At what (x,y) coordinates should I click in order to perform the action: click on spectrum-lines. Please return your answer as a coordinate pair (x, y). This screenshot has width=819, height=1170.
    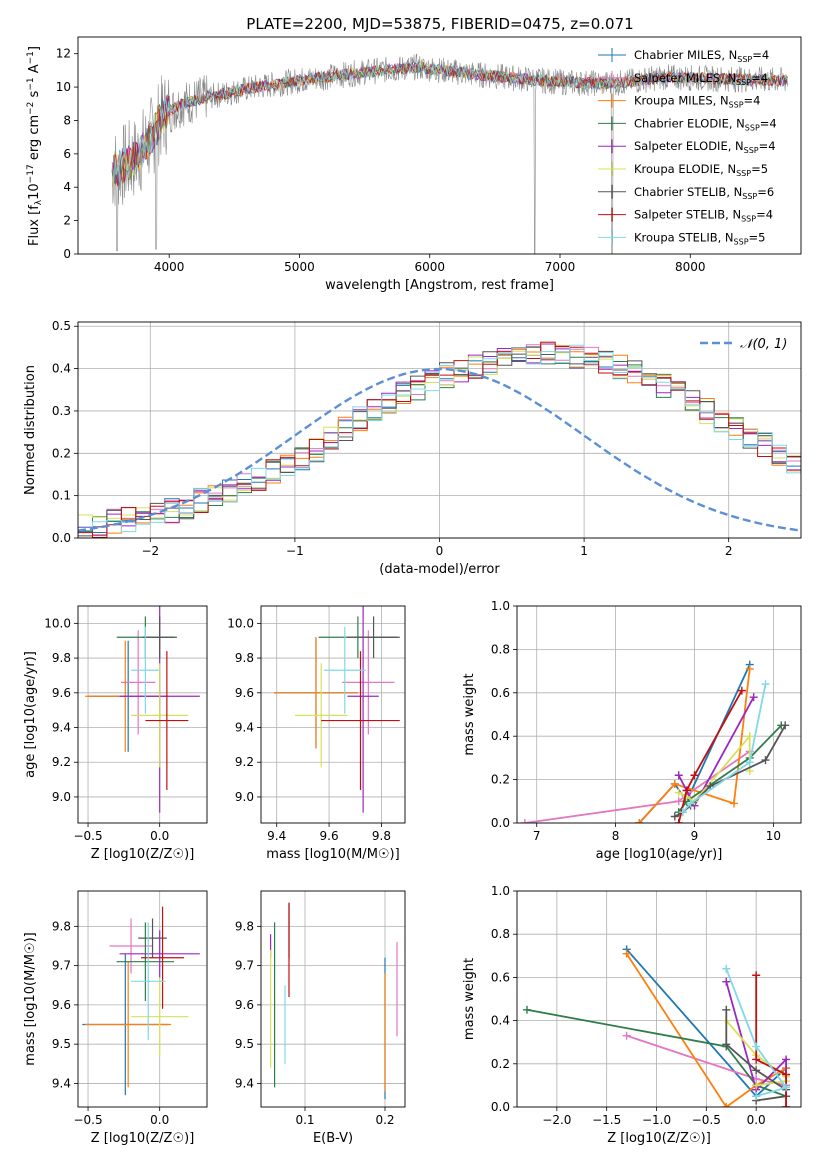
    Looking at the image, I should click on (450, 153).